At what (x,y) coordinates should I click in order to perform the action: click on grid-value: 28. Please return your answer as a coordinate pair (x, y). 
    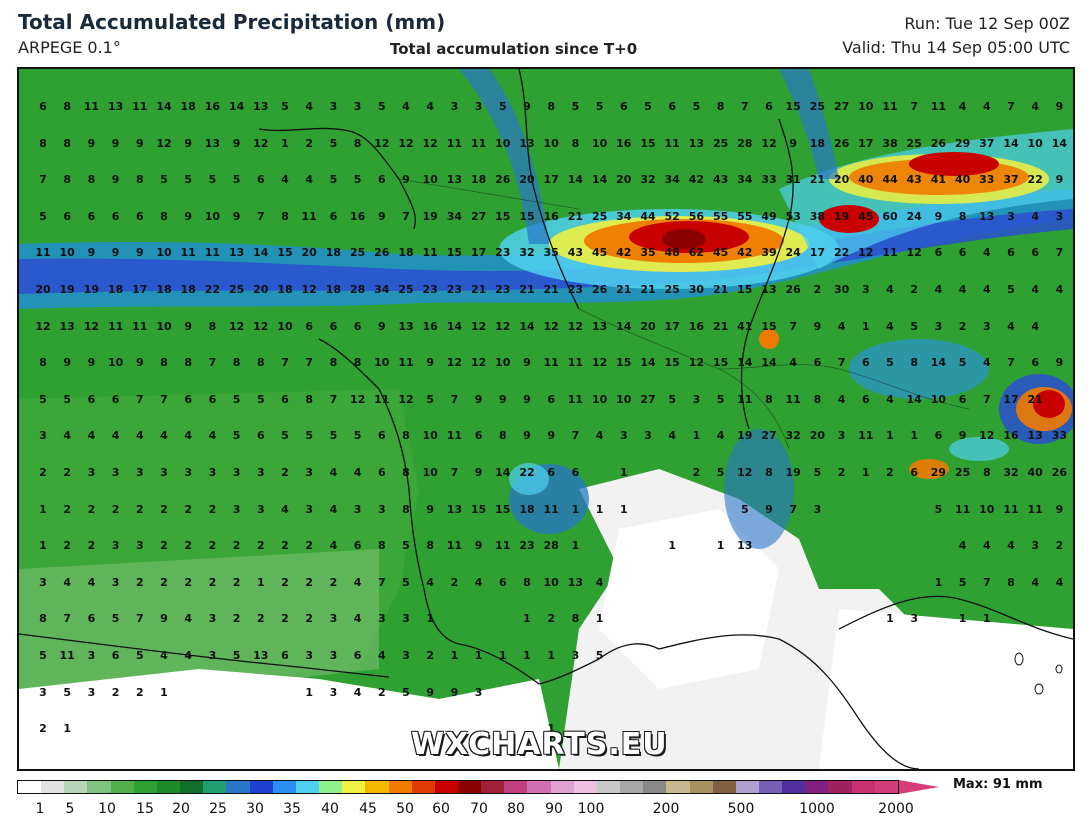
    Looking at the image, I should click on (745, 143).